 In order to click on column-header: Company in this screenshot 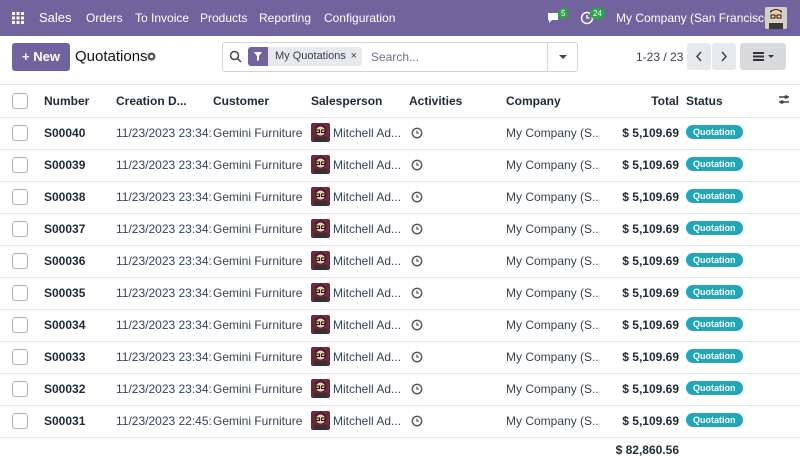, I will do `click(533, 101)`.